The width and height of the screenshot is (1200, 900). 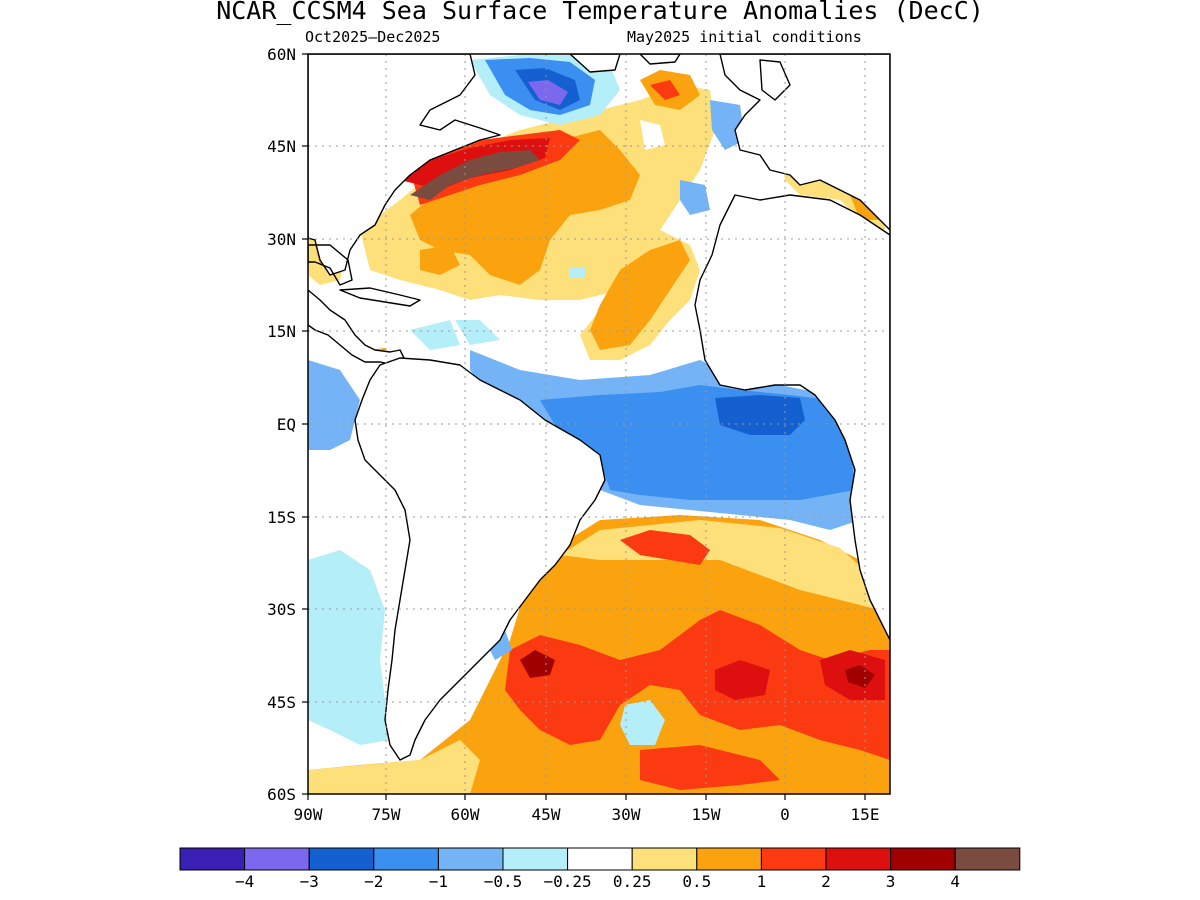 I want to click on lat-label: 30S, so click(x=281, y=609).